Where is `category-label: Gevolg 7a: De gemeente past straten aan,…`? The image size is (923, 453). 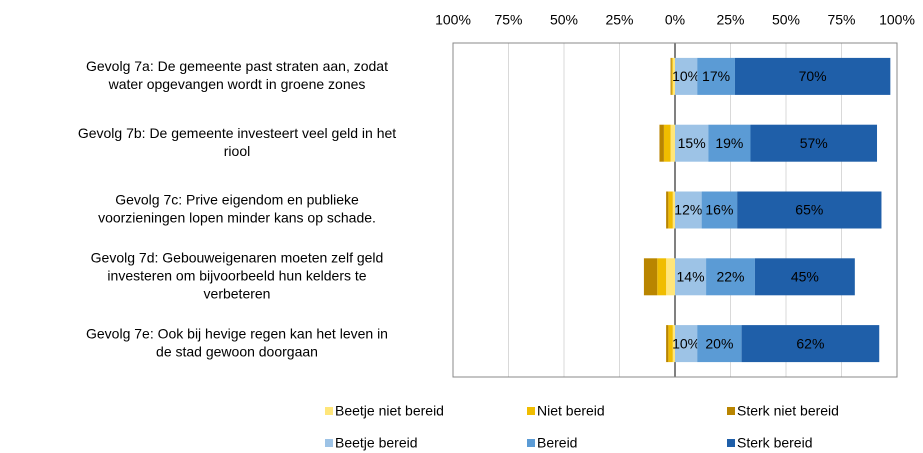 category-label: Gevolg 7a: De gemeente past straten aan,… is located at coordinates (237, 66).